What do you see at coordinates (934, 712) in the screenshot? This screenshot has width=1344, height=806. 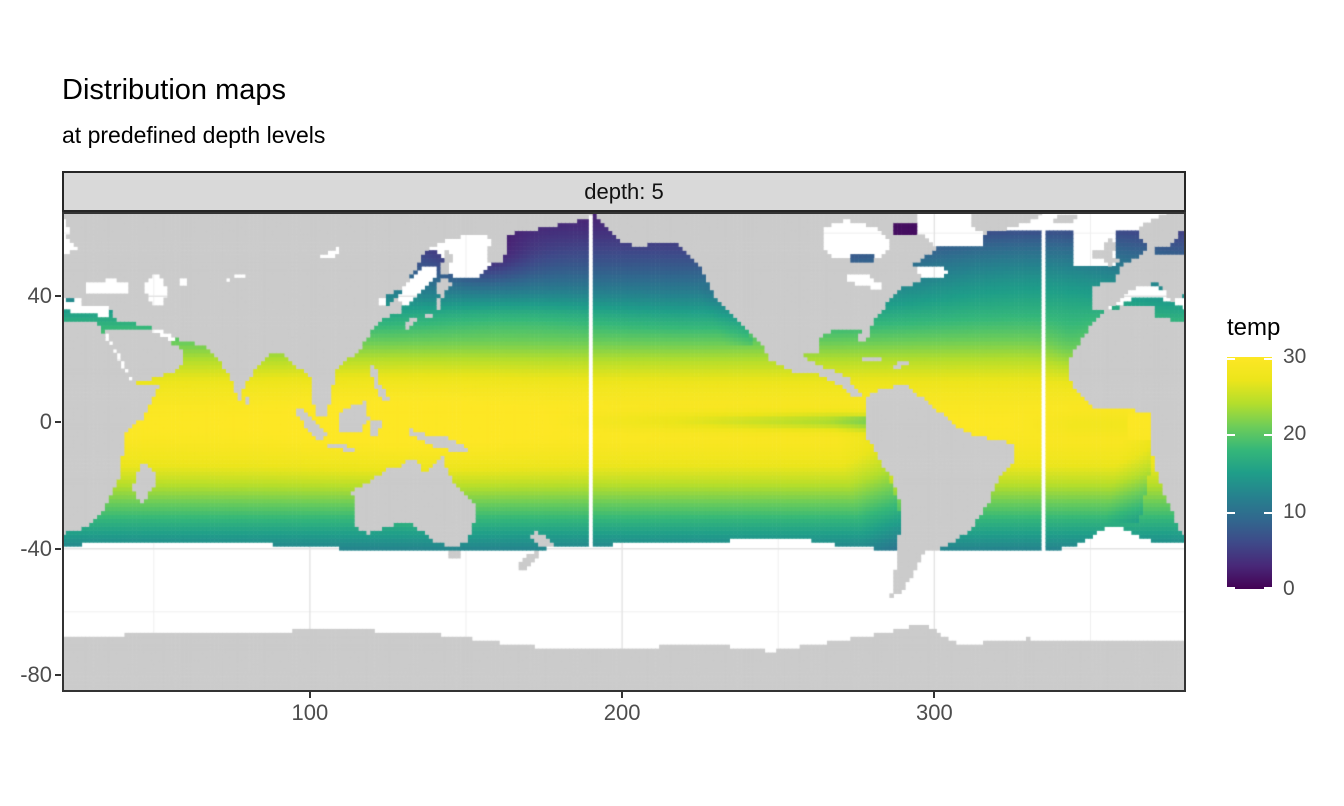 I see `x-axis-tick-label: 300` at bounding box center [934, 712].